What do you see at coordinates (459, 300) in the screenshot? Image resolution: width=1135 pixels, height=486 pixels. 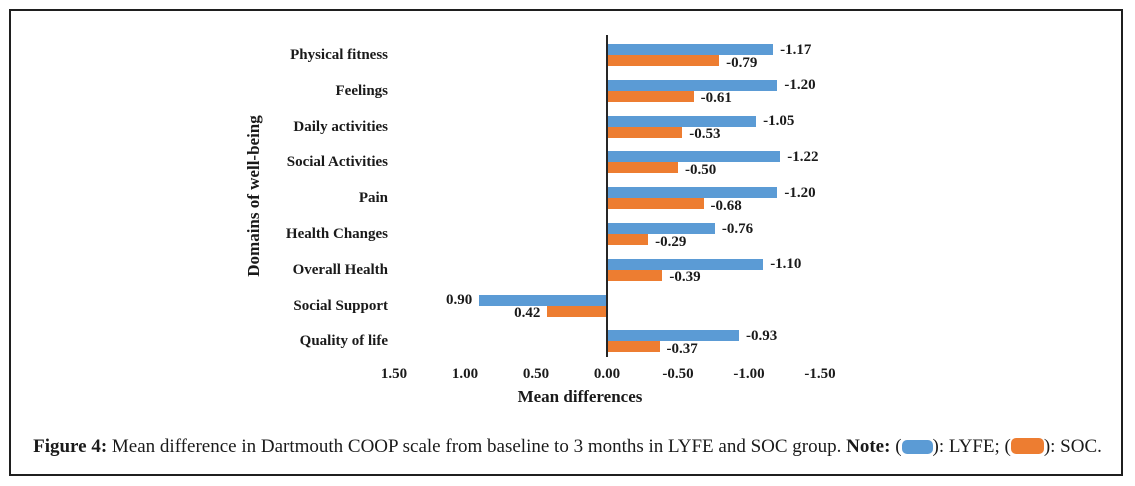 I see `value-label: 0.90` at bounding box center [459, 300].